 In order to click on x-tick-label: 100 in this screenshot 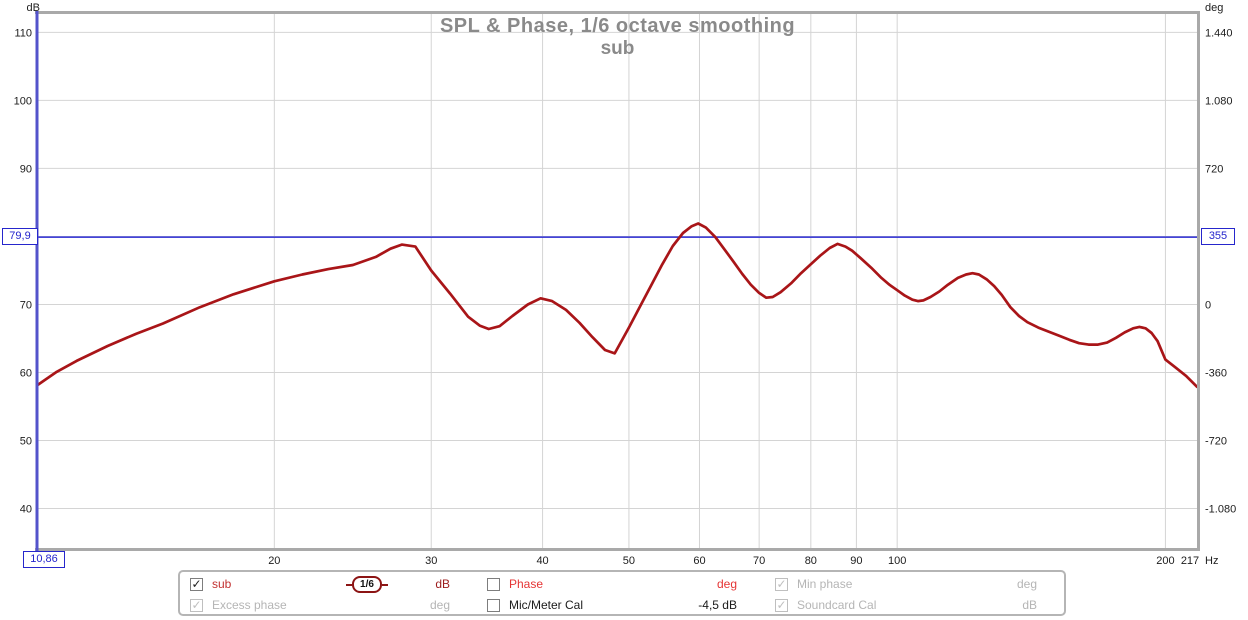, I will do `click(897, 561)`.